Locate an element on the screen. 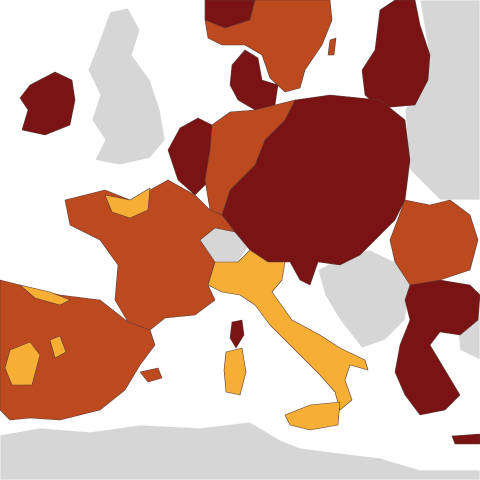 The width and height of the screenshot is (480, 480). corsica is located at coordinates (237, 334).